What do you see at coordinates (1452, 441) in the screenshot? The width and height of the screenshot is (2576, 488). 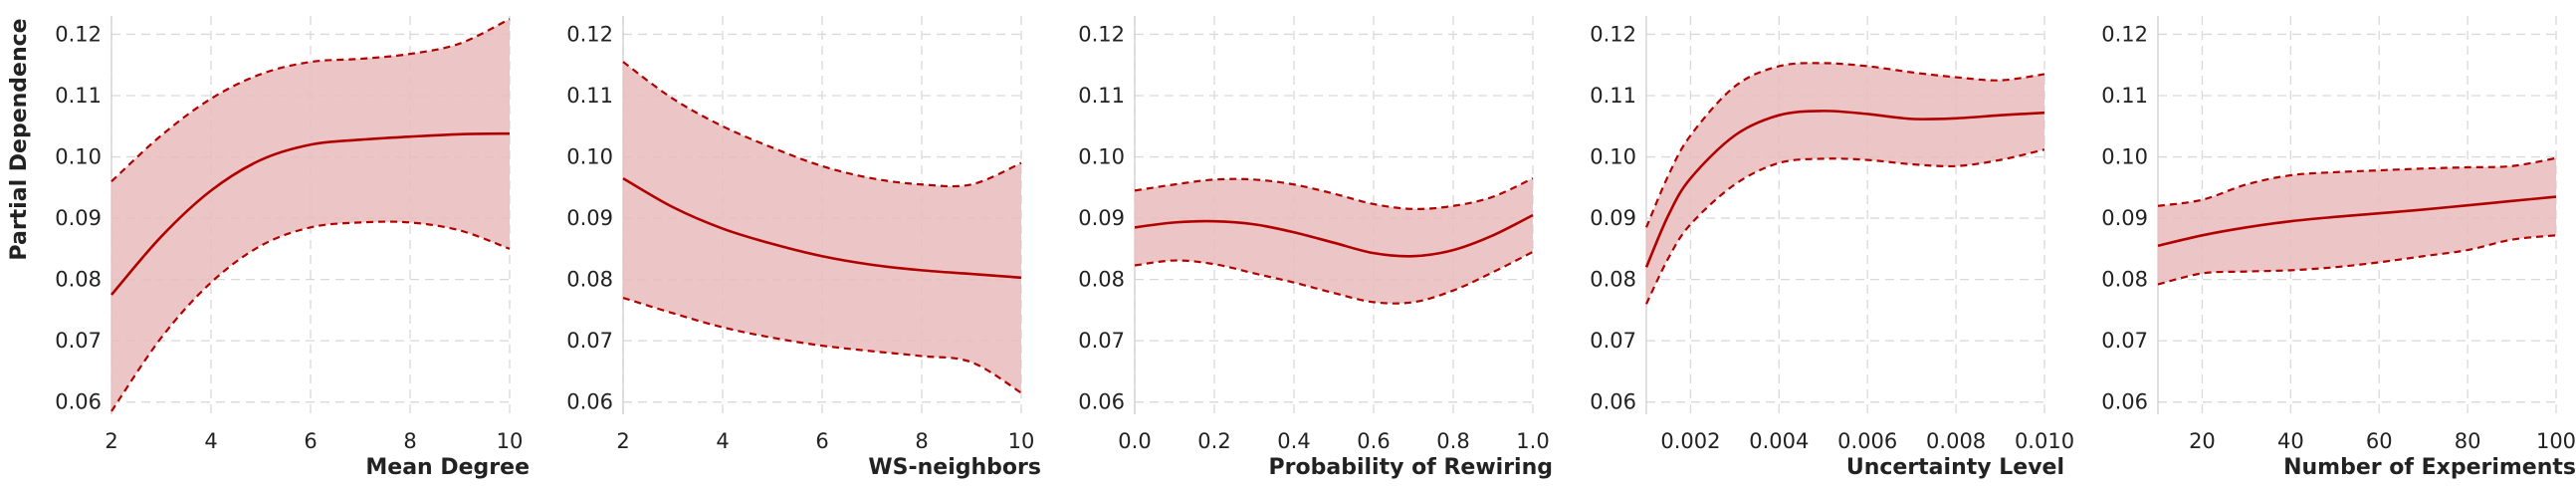 I see `x-tick-label: 0.8` at bounding box center [1452, 441].